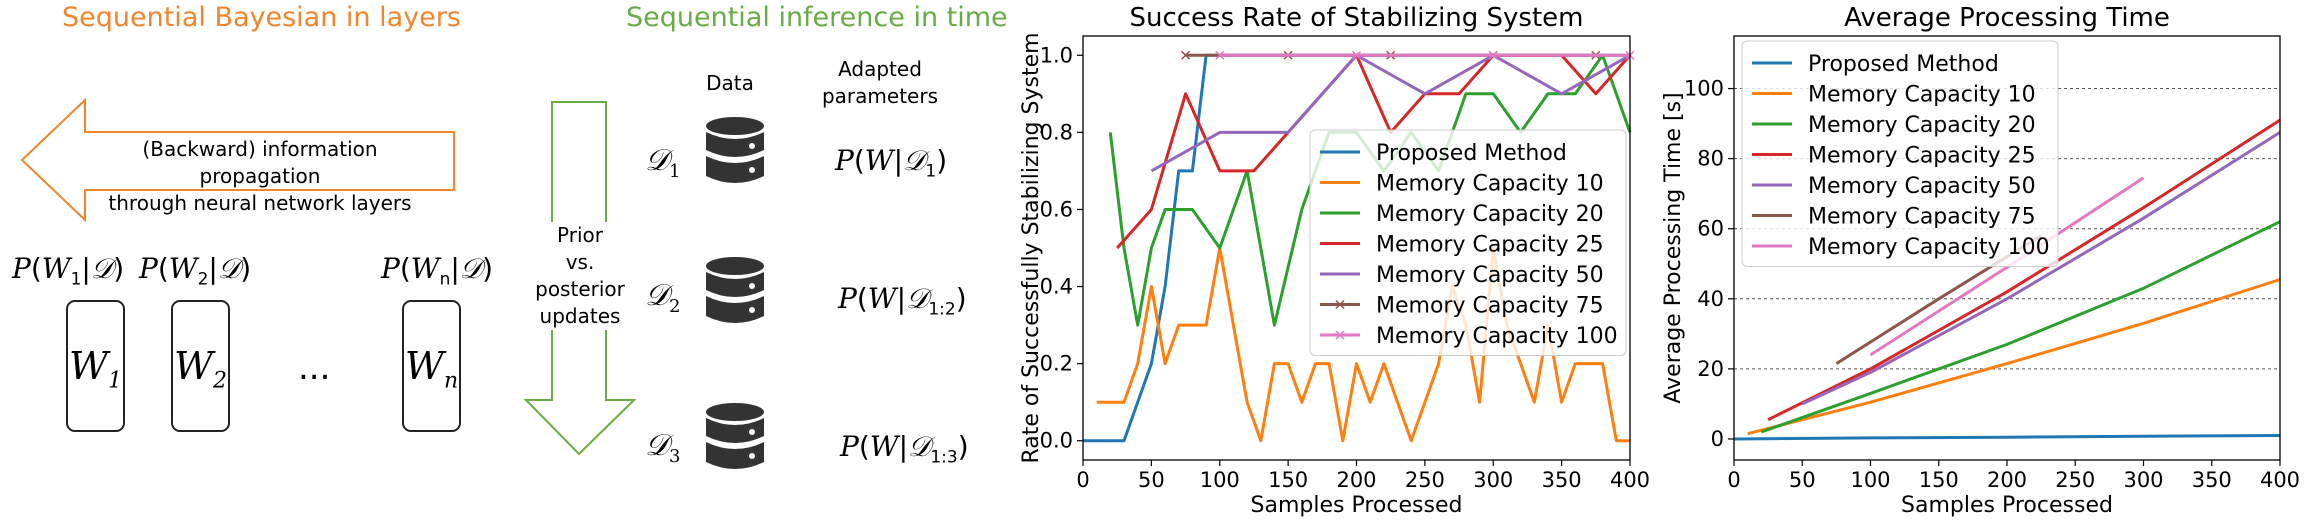 Image resolution: width=2304 pixels, height=522 pixels. I want to click on dataset-label-2: 𝒟2, so click(663, 297).